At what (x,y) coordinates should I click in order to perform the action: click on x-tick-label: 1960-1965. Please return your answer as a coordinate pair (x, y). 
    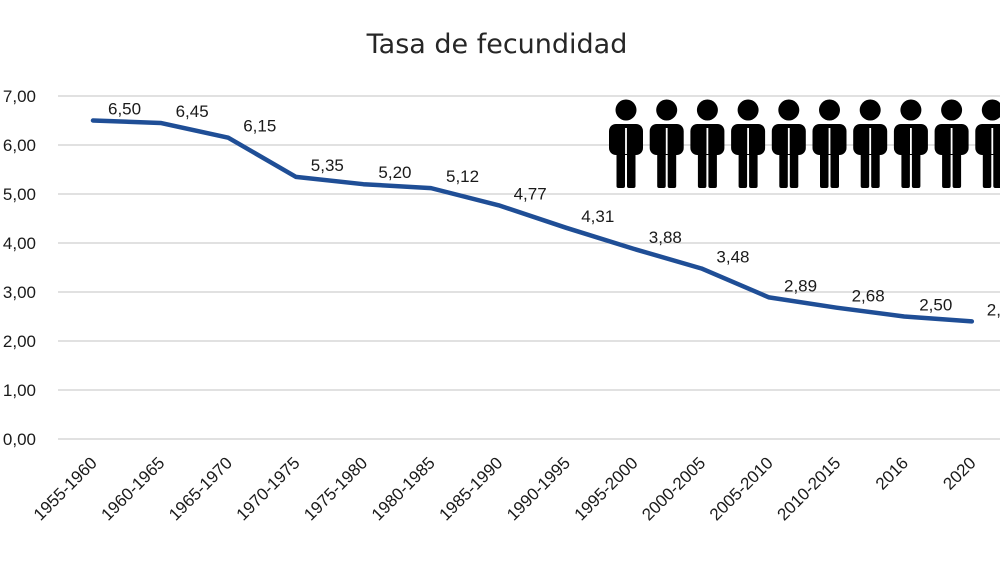
    Looking at the image, I should click on (132, 488).